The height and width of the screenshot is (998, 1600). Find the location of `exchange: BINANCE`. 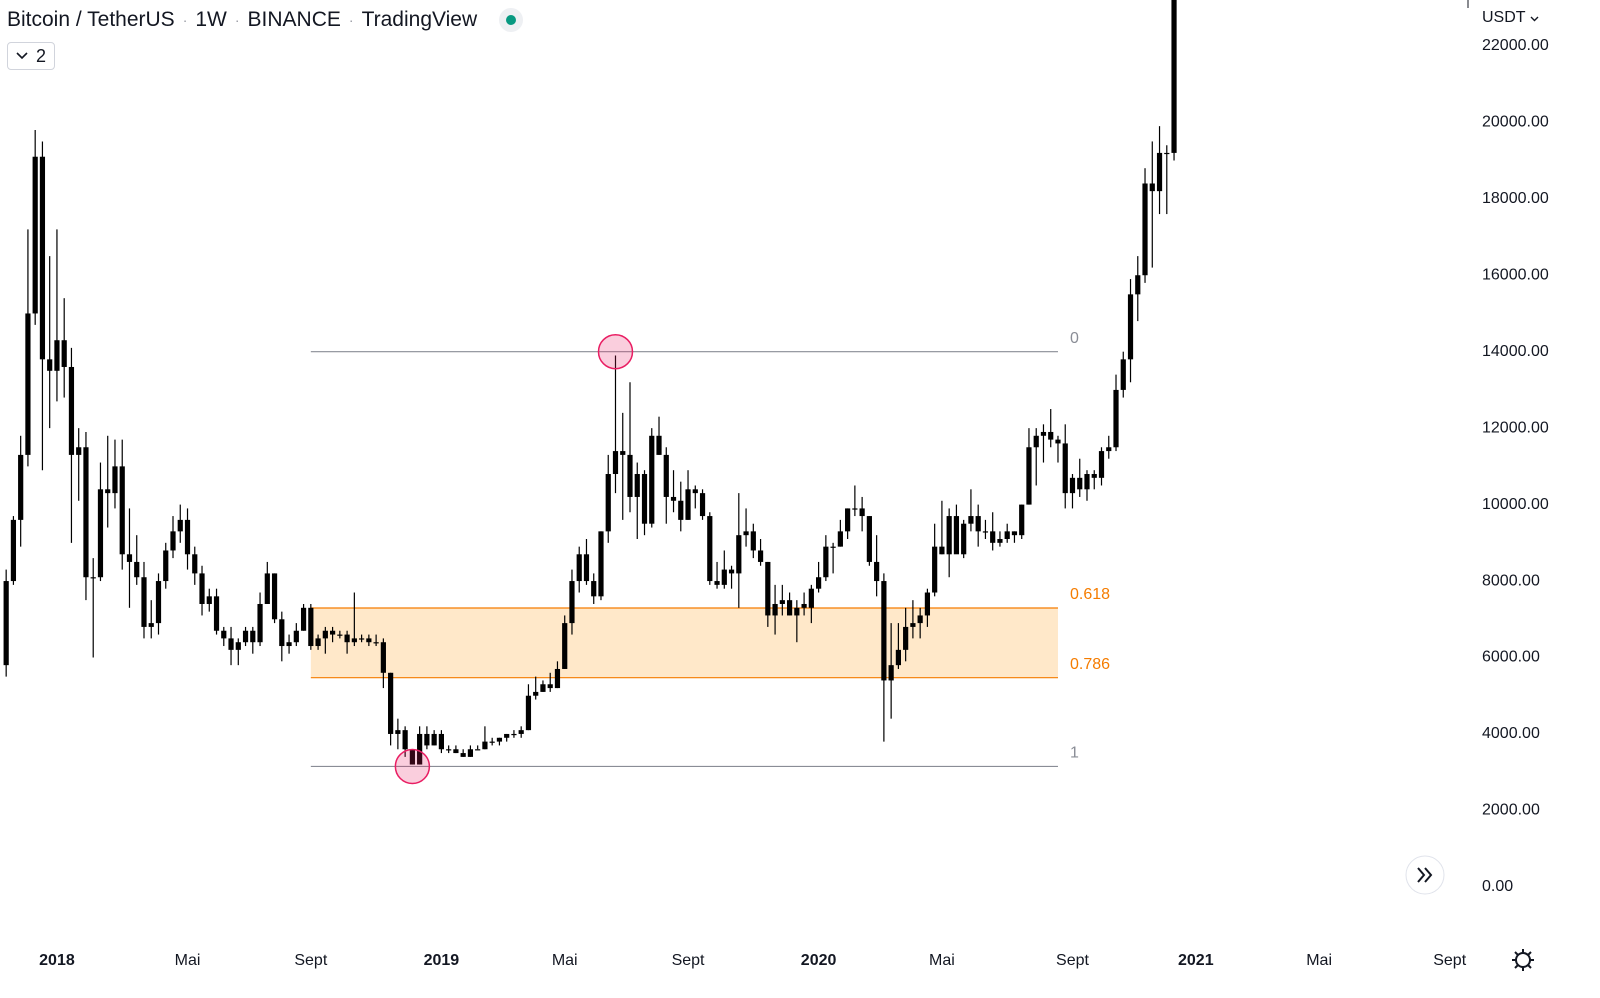

exchange: BINANCE is located at coordinates (294, 19).